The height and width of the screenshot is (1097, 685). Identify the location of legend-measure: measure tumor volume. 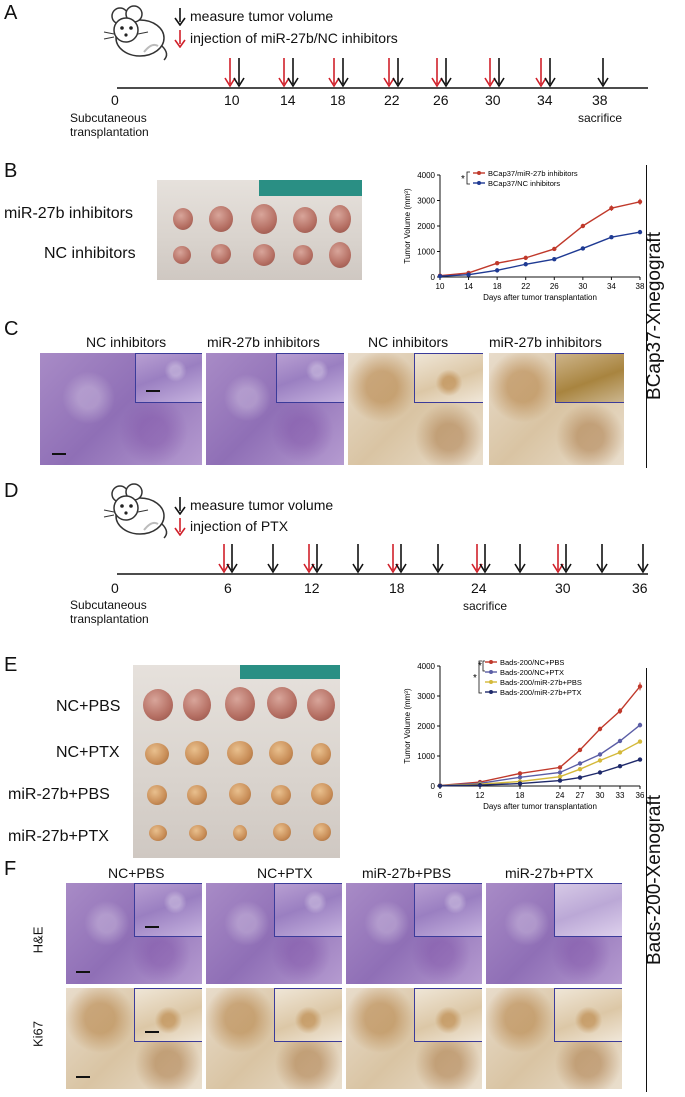
(262, 16).